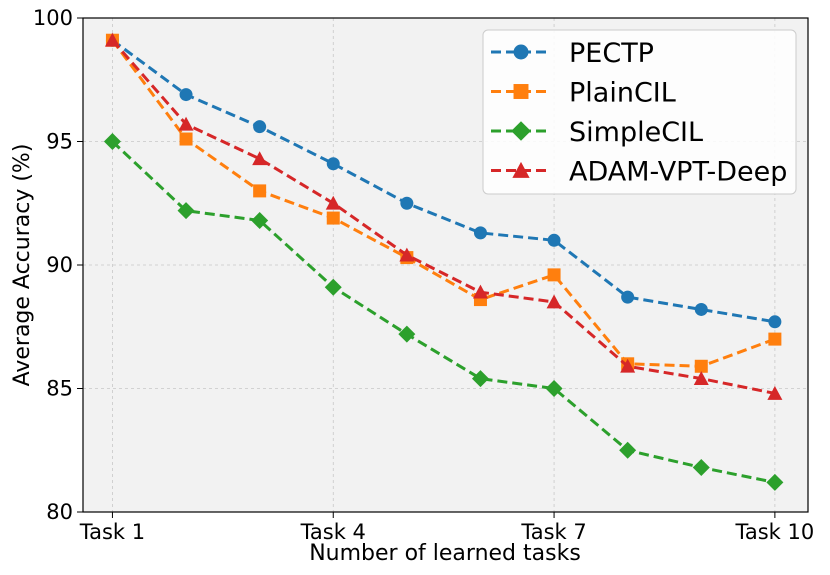 The width and height of the screenshot is (830, 575). What do you see at coordinates (521, 169) in the screenshot?
I see `legend-marker-adam-vpt-deep` at bounding box center [521, 169].